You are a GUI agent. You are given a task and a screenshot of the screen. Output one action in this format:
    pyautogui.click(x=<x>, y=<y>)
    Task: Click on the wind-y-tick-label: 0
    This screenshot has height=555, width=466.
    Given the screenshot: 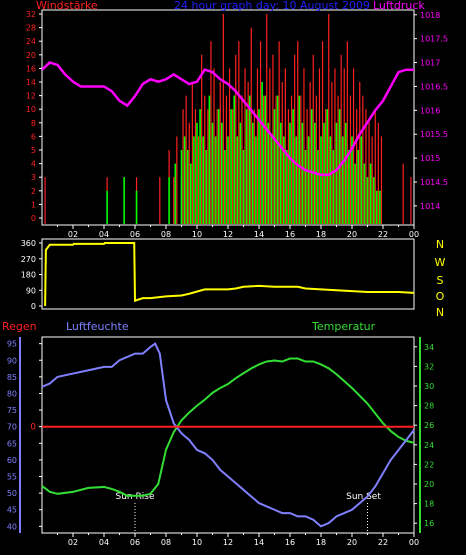 What is the action you would take?
    pyautogui.click(x=33, y=218)
    